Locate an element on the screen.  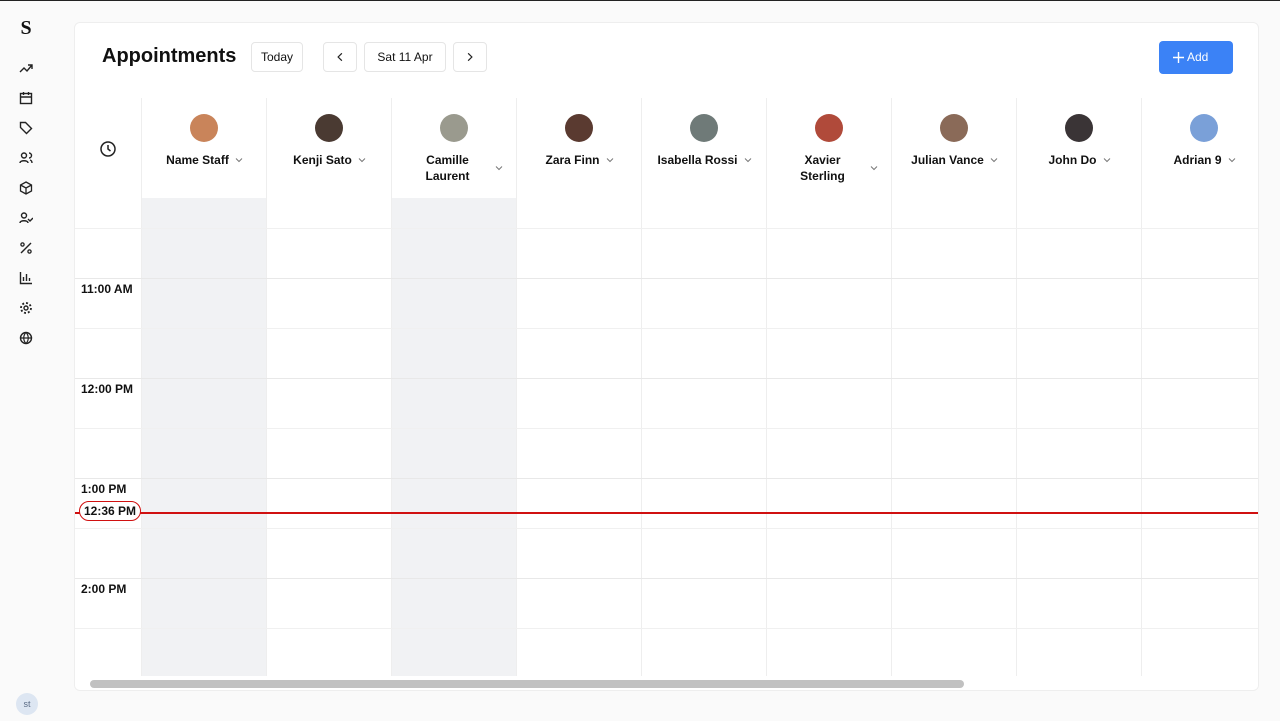
staff-name: Adrian 9 is located at coordinates (1197, 160).